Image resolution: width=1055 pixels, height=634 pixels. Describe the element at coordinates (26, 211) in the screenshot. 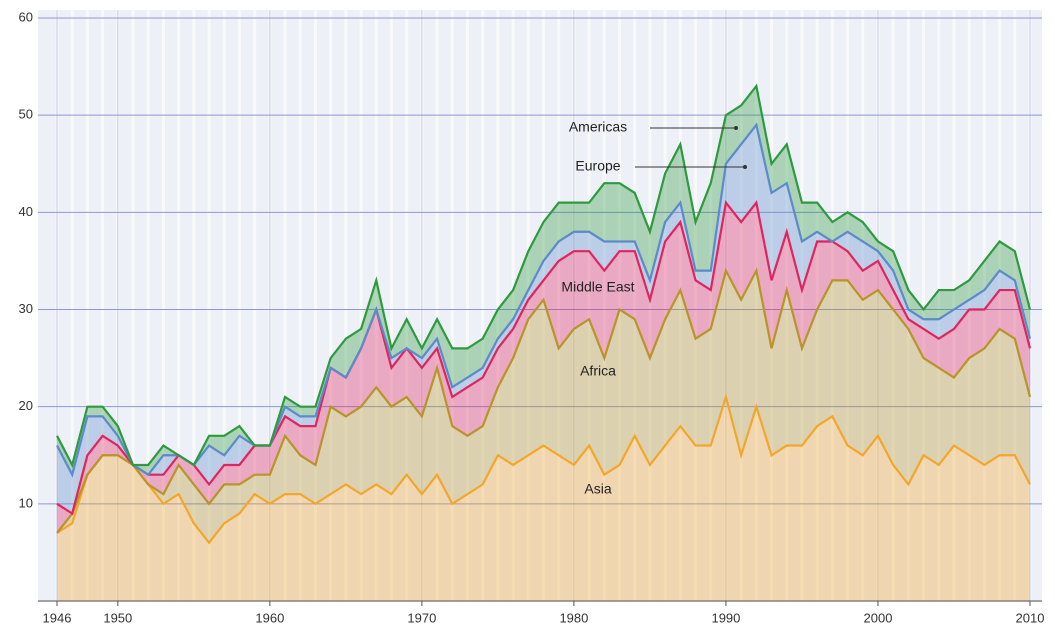

I see `y-tick-label: 40` at that location.